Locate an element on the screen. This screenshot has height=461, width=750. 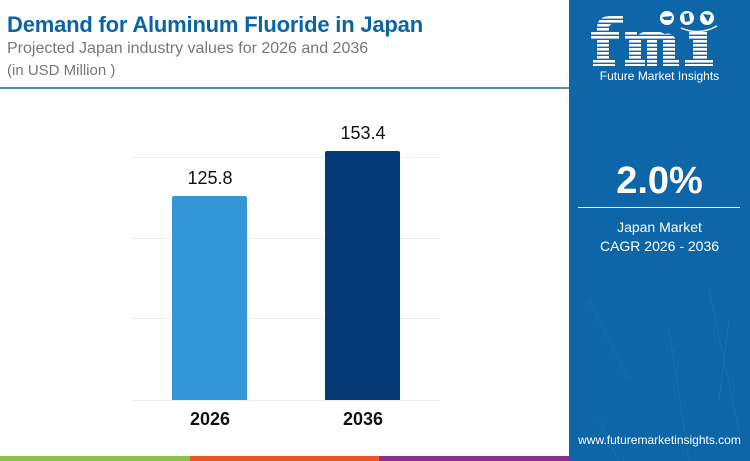
bar-2036 is located at coordinates (362, 275).